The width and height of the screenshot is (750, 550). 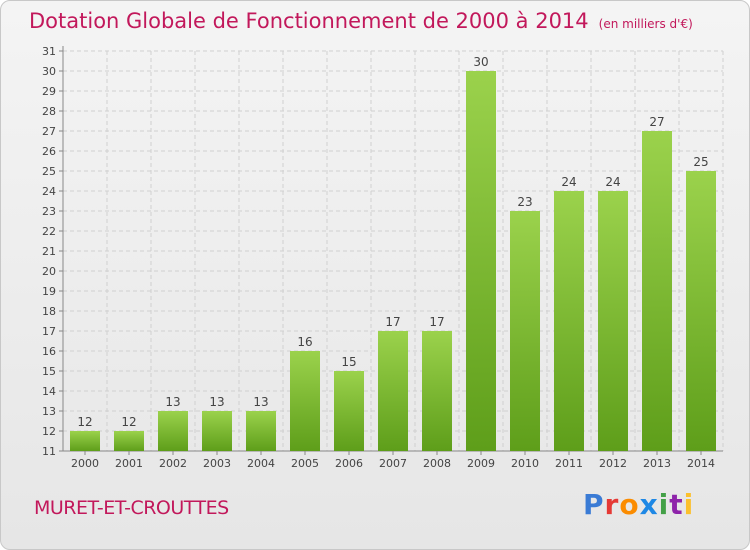 What do you see at coordinates (393, 391) in the screenshot?
I see `bar-2007` at bounding box center [393, 391].